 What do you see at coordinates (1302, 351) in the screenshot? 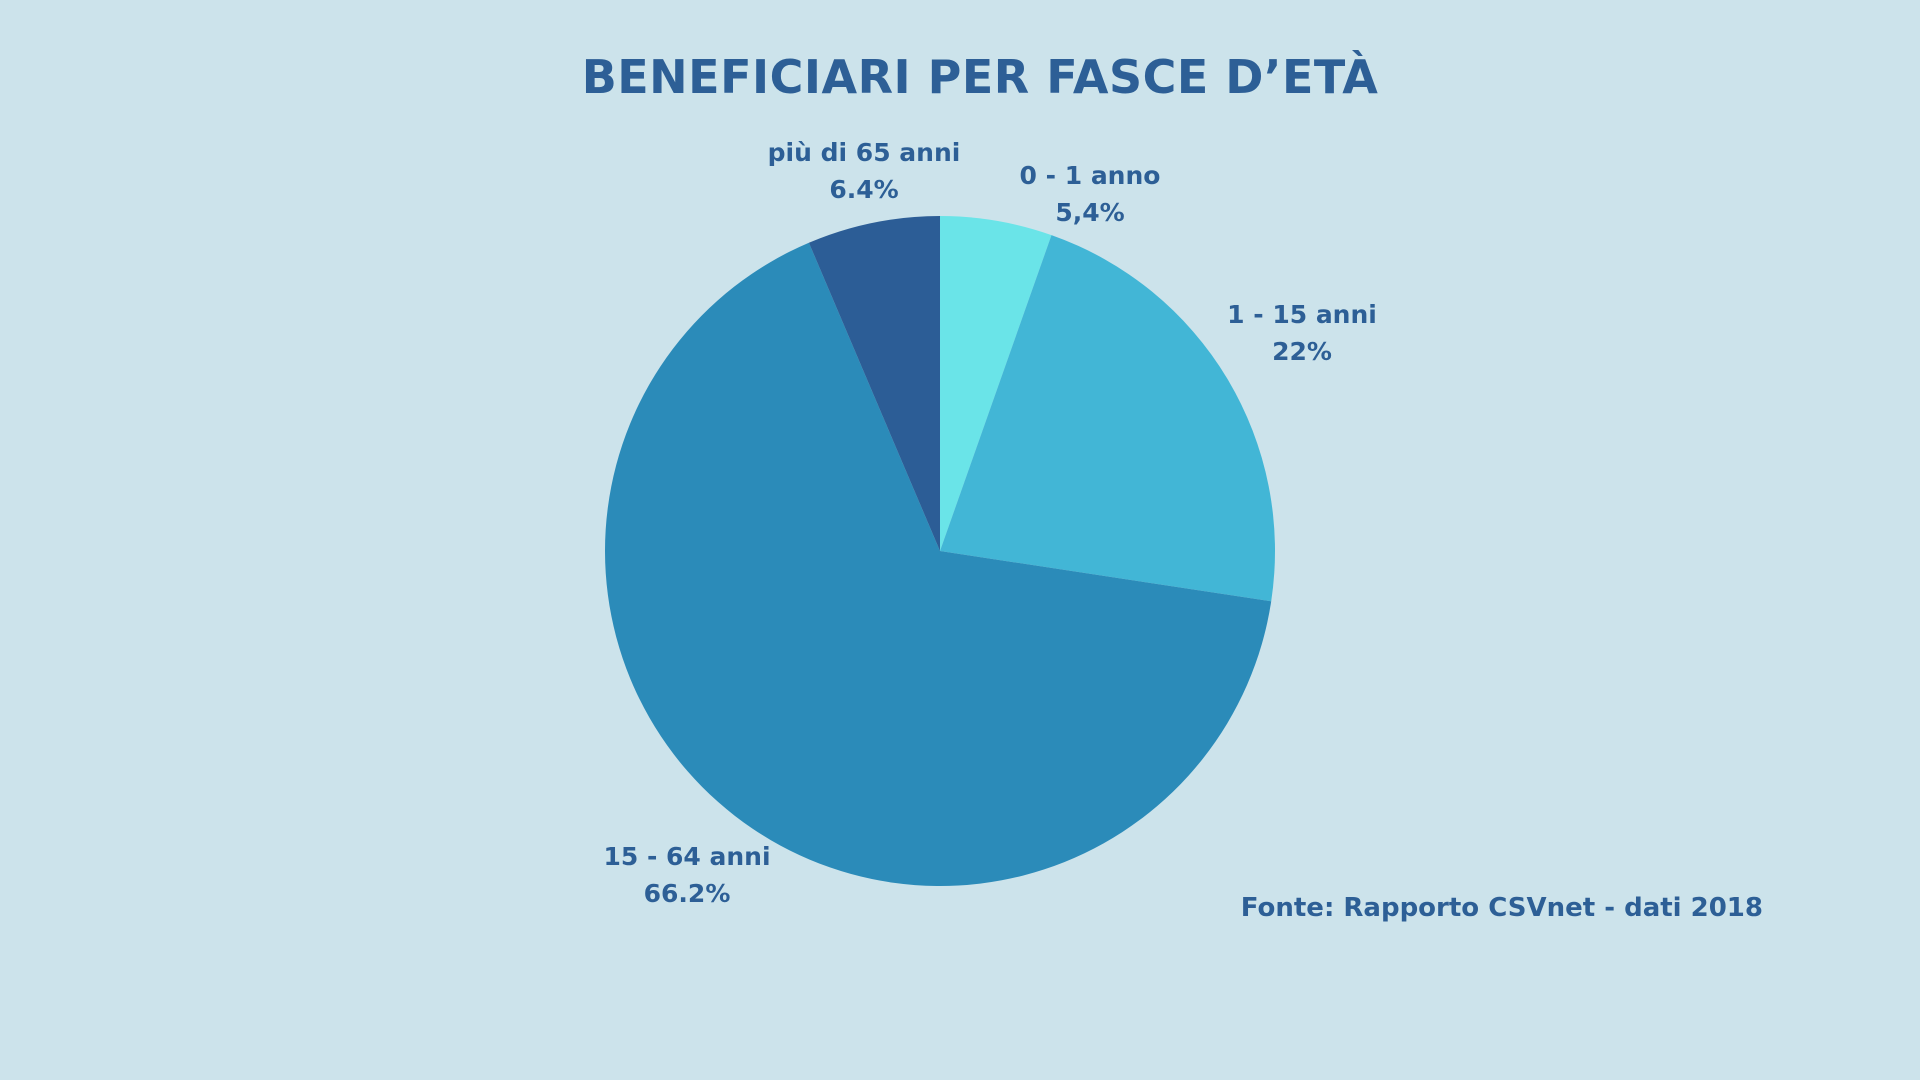
I see `slice-label-value: 22%` at bounding box center [1302, 351].